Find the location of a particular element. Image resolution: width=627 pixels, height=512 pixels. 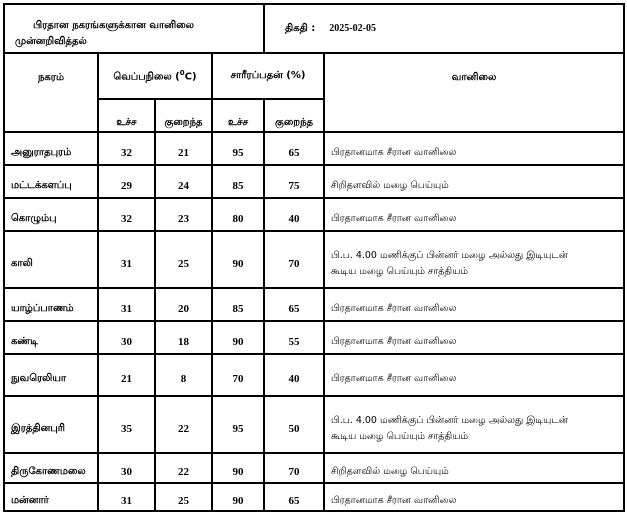

table-row: கொழும்பு 32 23 80 40 பிரதானமாக சீரான வானிலை is located at coordinates (314, 214).